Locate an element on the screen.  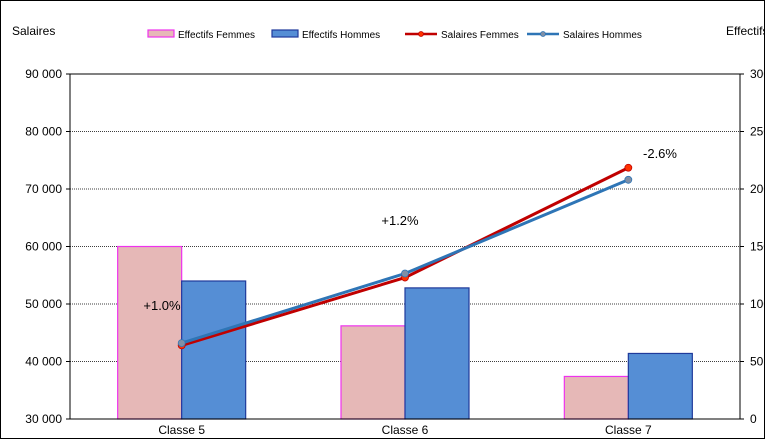
category-label: Classe 7 is located at coordinates (628, 430).